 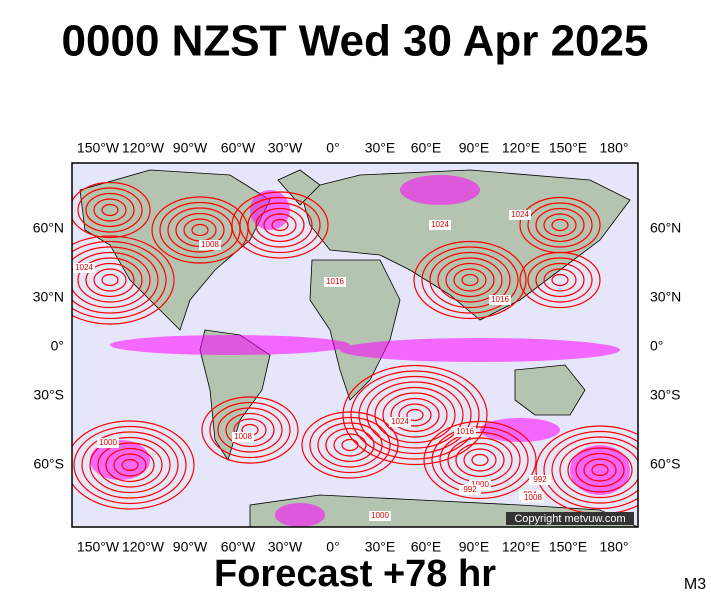 I want to click on lon-label-top: 90°W, so click(x=190, y=148).